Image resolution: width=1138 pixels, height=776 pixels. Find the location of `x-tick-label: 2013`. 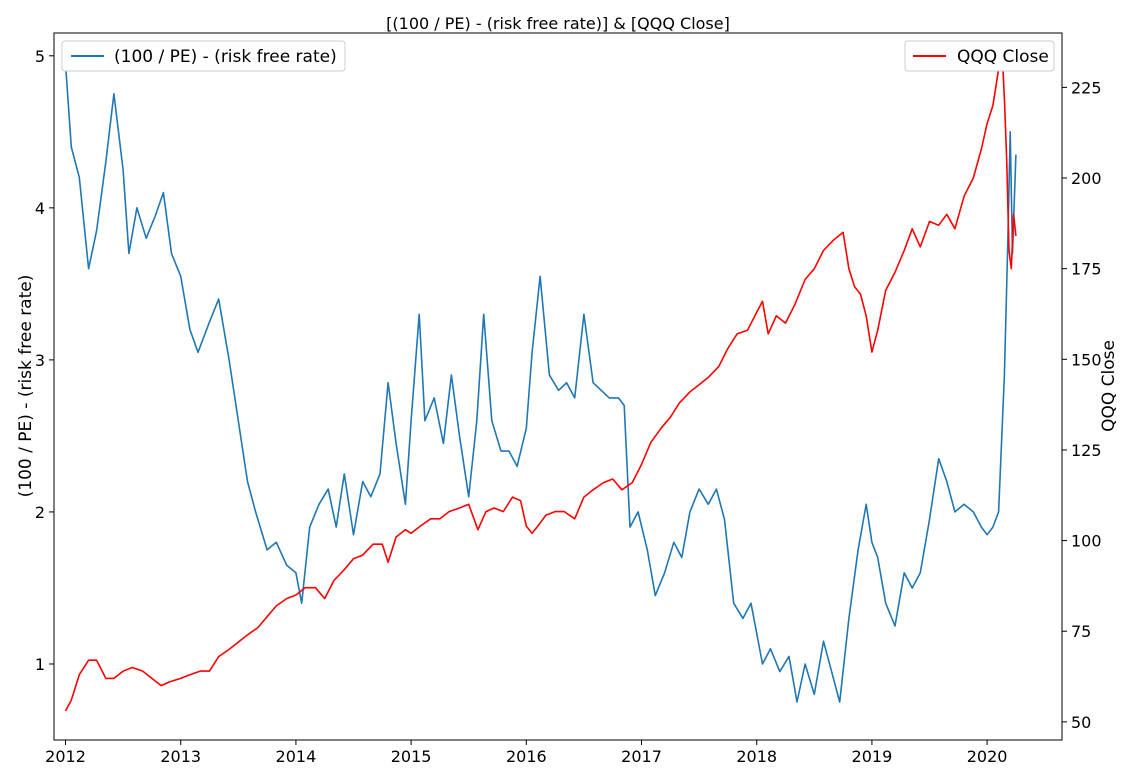

x-tick-label: 2013 is located at coordinates (180, 756).